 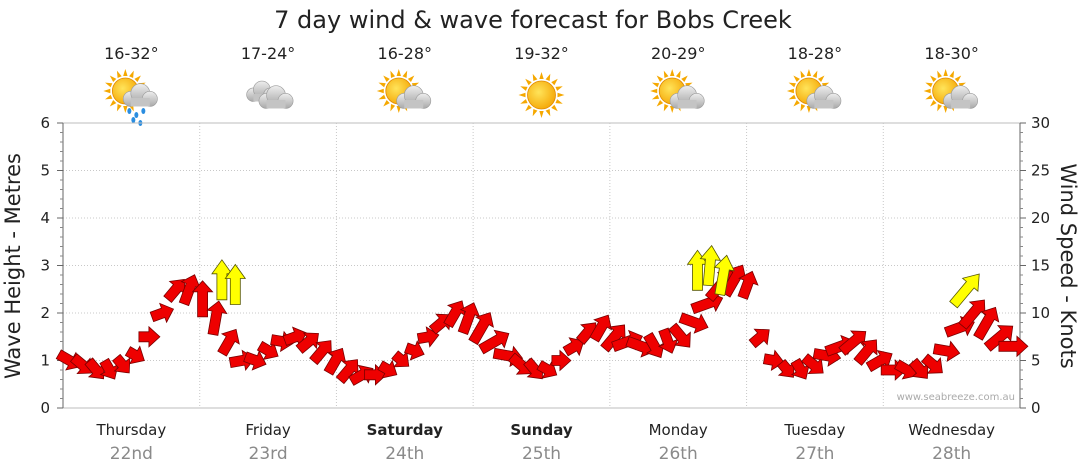 What do you see at coordinates (131, 454) in the screenshot?
I see `day-date-label: 22nd` at bounding box center [131, 454].